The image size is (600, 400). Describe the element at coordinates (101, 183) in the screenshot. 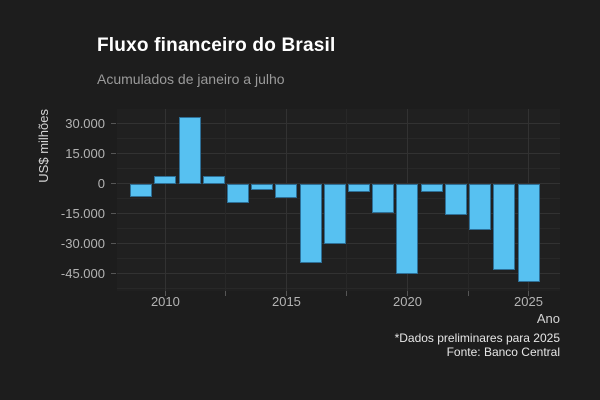

I see `y-tick-label: 0` at that location.